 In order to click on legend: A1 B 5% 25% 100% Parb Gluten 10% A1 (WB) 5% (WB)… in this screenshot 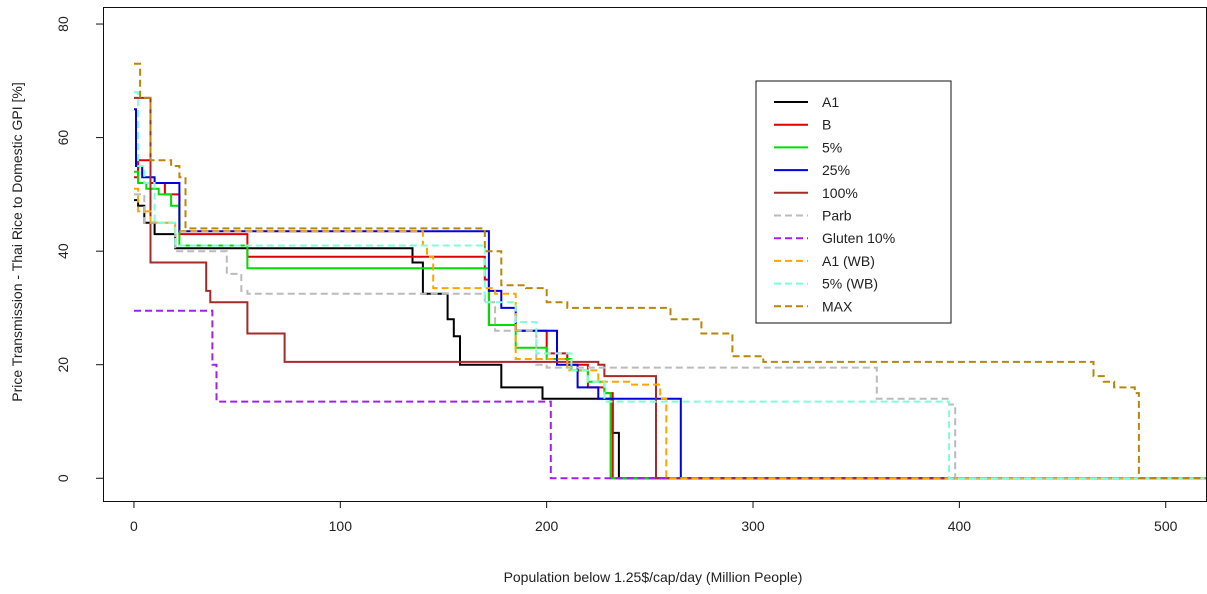, I will do `click(853, 202)`.